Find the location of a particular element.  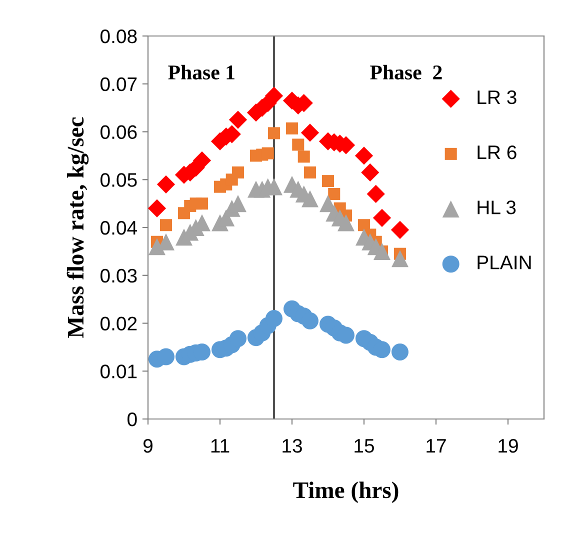

y-tick-label: 0.03 is located at coordinates (118, 275).